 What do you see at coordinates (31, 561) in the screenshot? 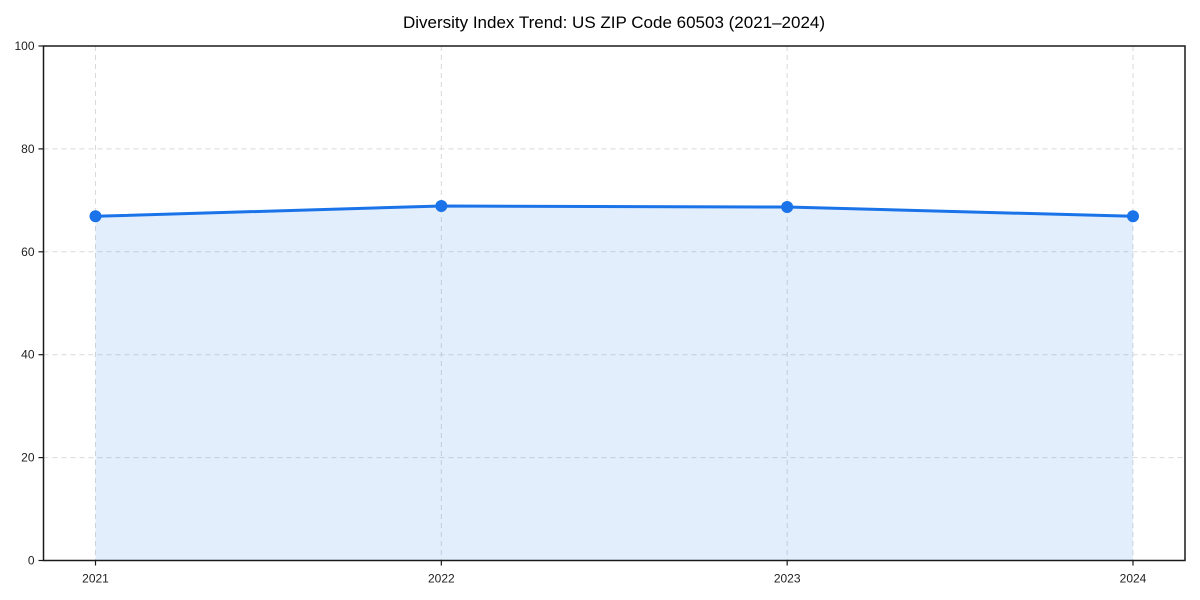
I see `y-tick-label: 0` at bounding box center [31, 561].